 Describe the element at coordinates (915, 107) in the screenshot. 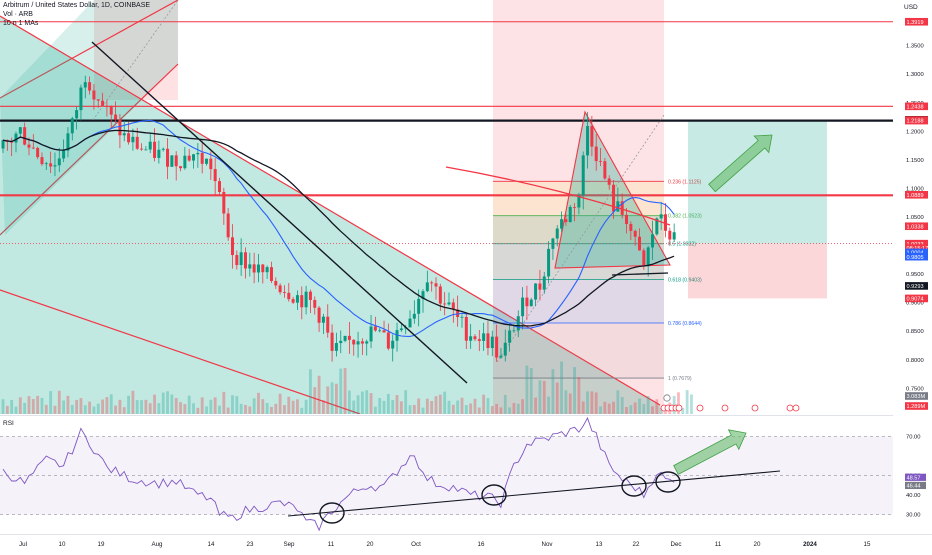

I see `price-badge-label: 1.2438` at that location.